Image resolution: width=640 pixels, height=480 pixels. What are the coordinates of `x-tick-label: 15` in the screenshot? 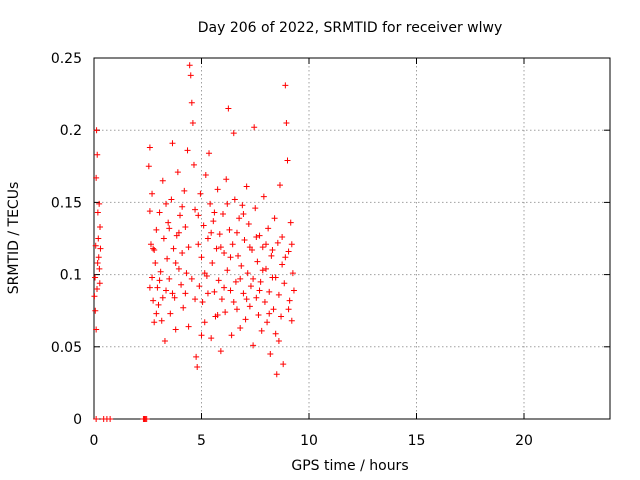 It's located at (417, 441).